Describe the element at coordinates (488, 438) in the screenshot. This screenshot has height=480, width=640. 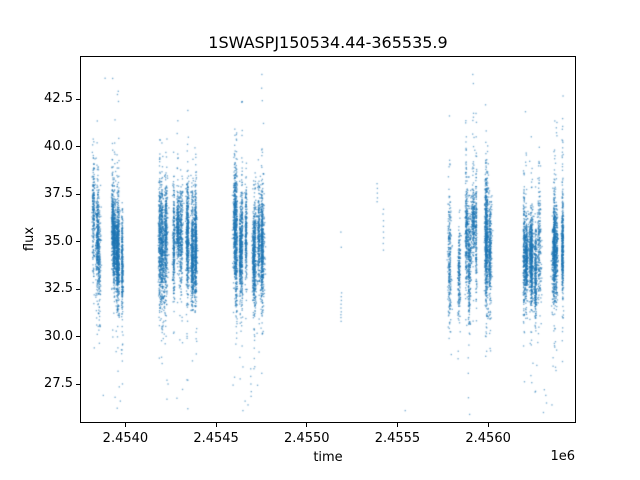
I see `x-tick-label: 2.4560` at that location.